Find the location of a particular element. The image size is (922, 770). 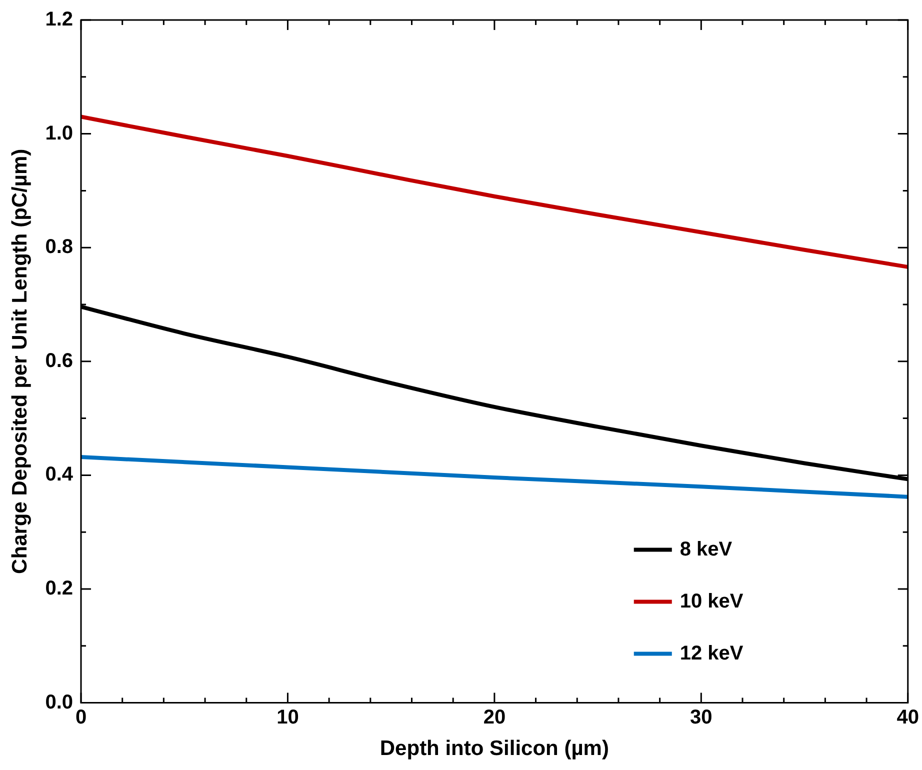

y-tick-label: 0.6 is located at coordinates (59, 361).